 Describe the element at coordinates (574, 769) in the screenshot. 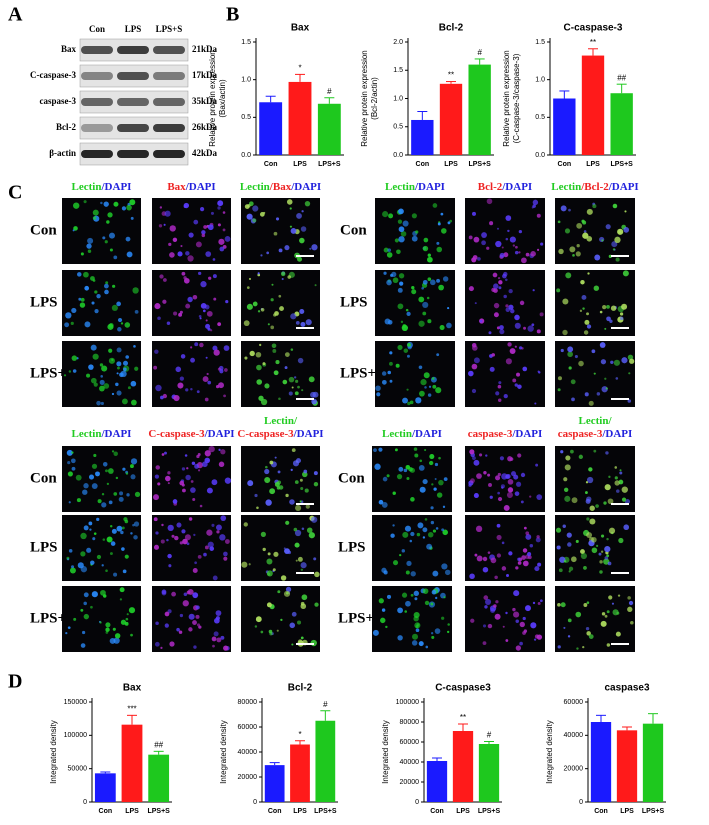

I see `y-tick-label: 20000` at that location.